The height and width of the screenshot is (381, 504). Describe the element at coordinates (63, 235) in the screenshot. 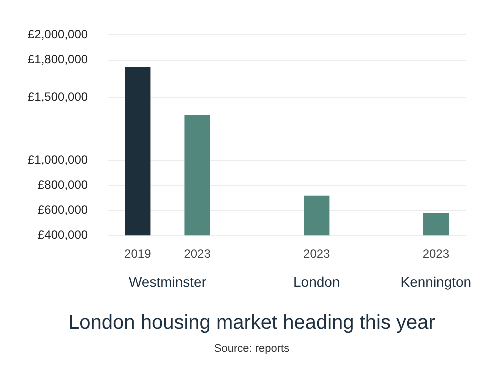

I see `y-tick-label: £400,000` at that location.